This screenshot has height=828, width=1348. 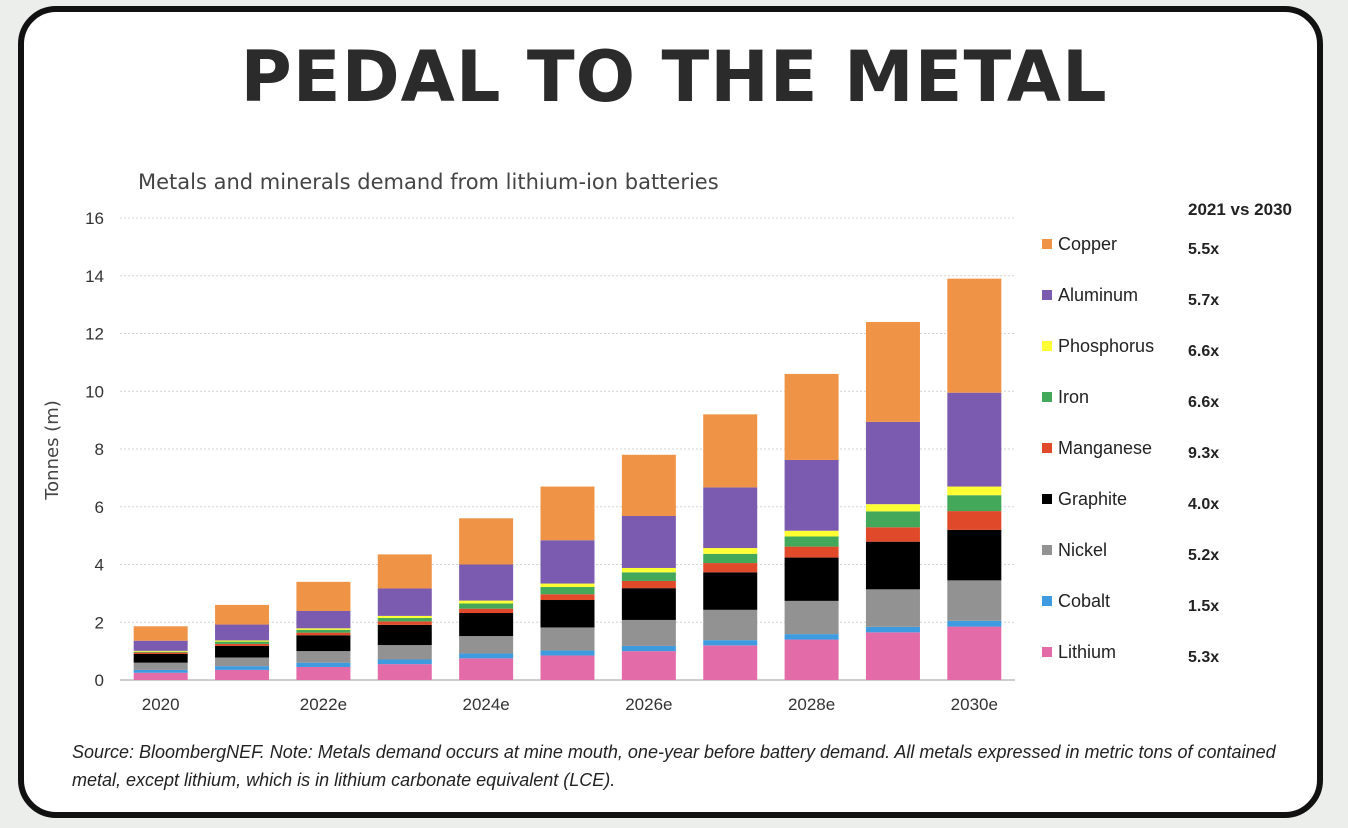 What do you see at coordinates (1203, 300) in the screenshot?
I see `multiplier-aluminum: 5.7x` at bounding box center [1203, 300].